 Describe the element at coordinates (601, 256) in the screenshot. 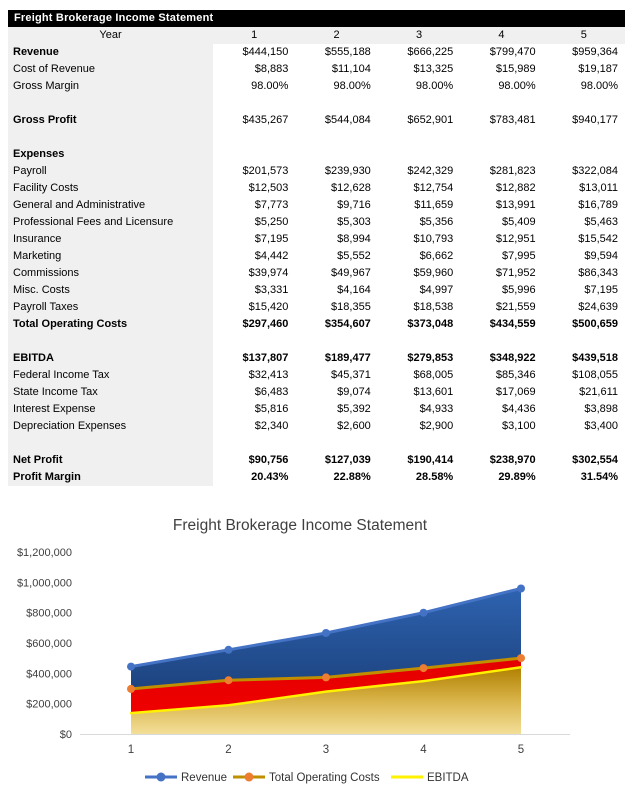

I see `cell-value: $9,594` at that location.